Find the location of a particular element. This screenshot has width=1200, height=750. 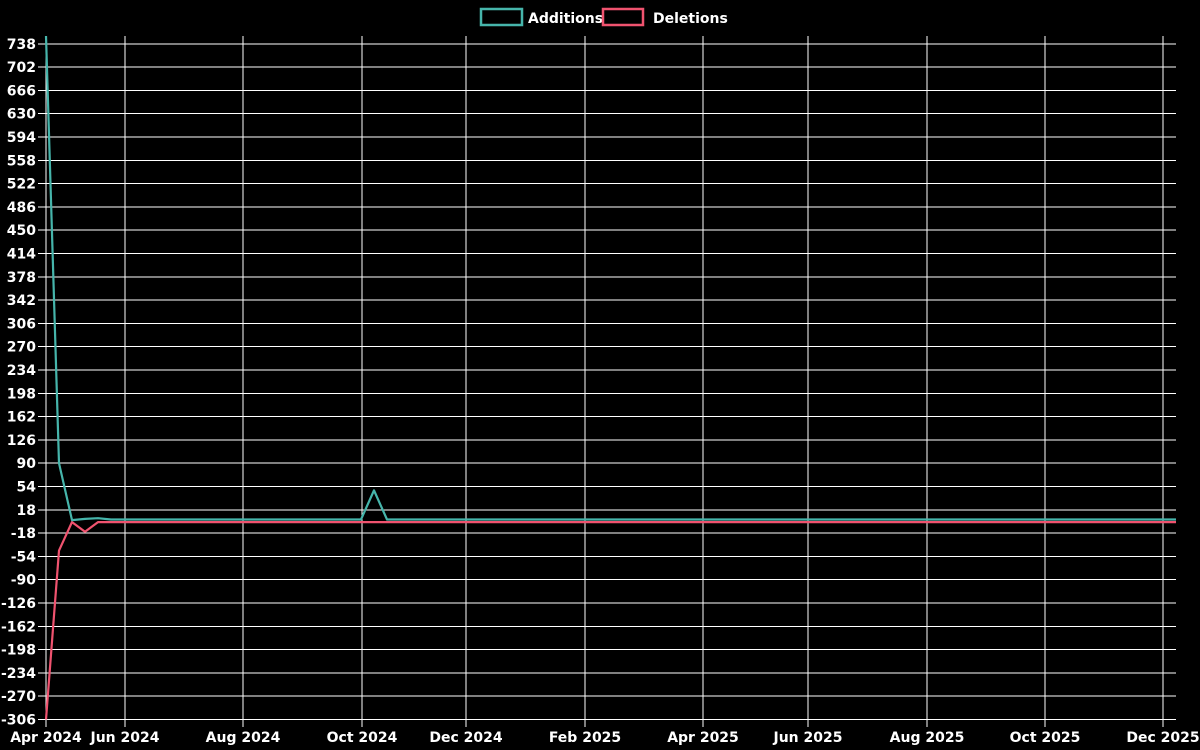

legend-label: Additions is located at coordinates (565, 19).